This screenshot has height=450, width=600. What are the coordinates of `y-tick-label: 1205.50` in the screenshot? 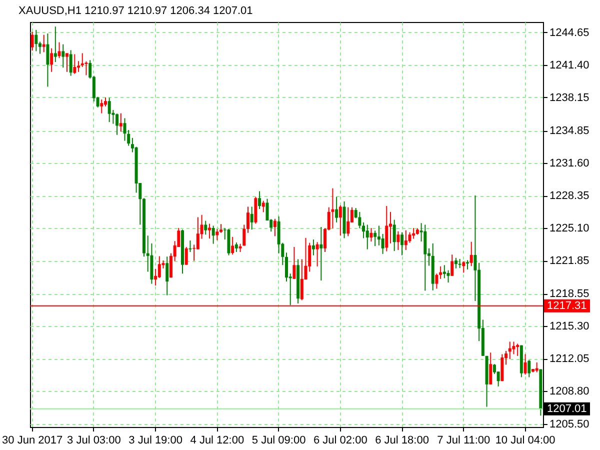 It's located at (570, 424).